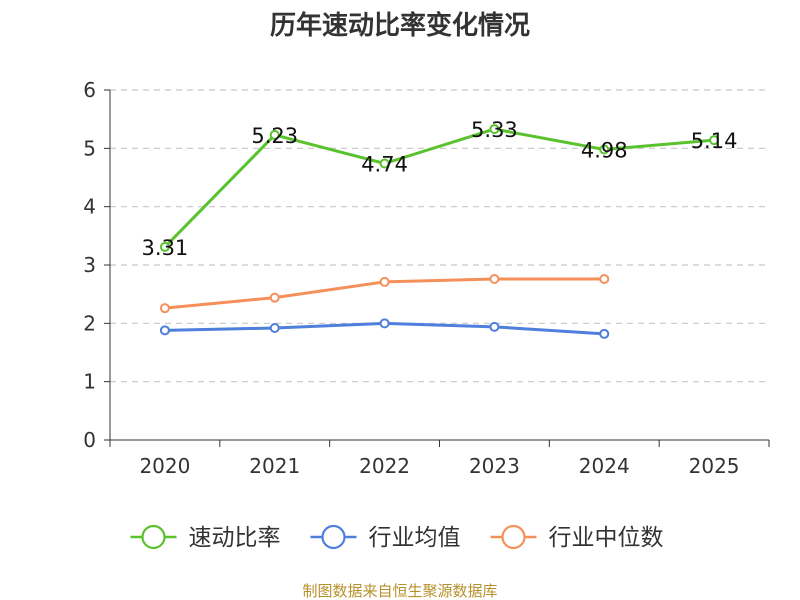  What do you see at coordinates (89, 440) in the screenshot?
I see `y-tick-label: 0` at bounding box center [89, 440].